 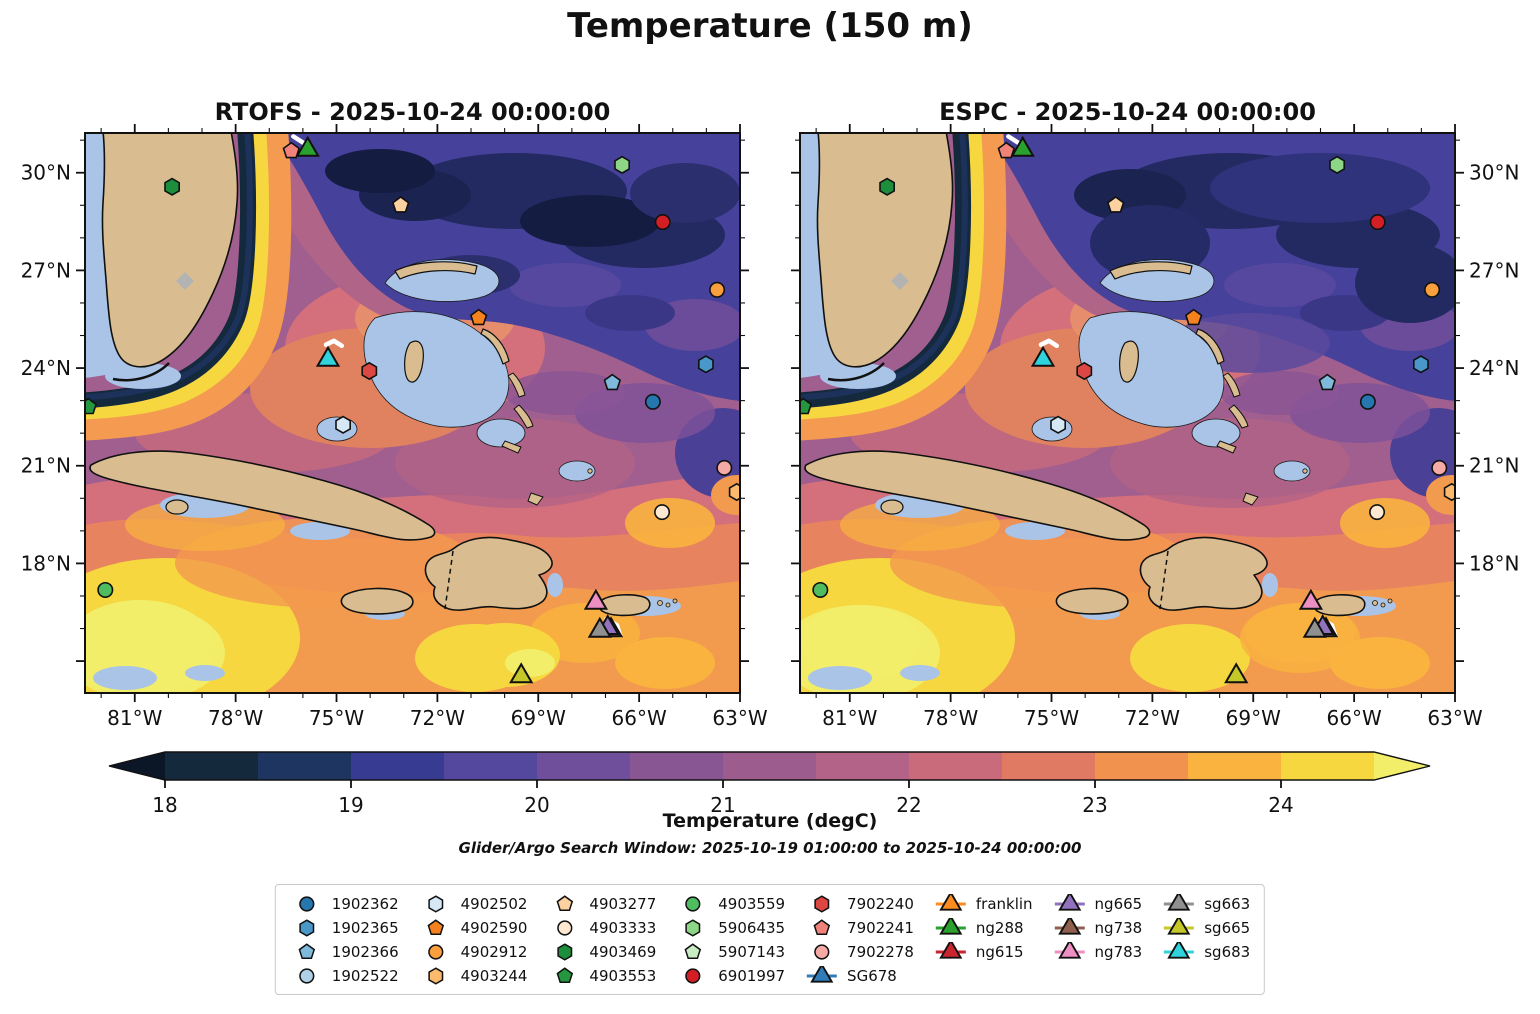 What do you see at coordinates (1377, 512) in the screenshot?
I see `marker-4903333-float` at bounding box center [1377, 512].